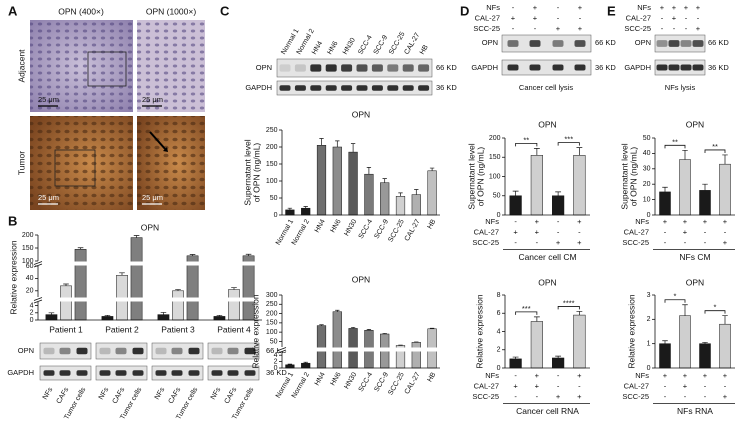  I want to click on x-tick-label: HN4, so click(320, 226).